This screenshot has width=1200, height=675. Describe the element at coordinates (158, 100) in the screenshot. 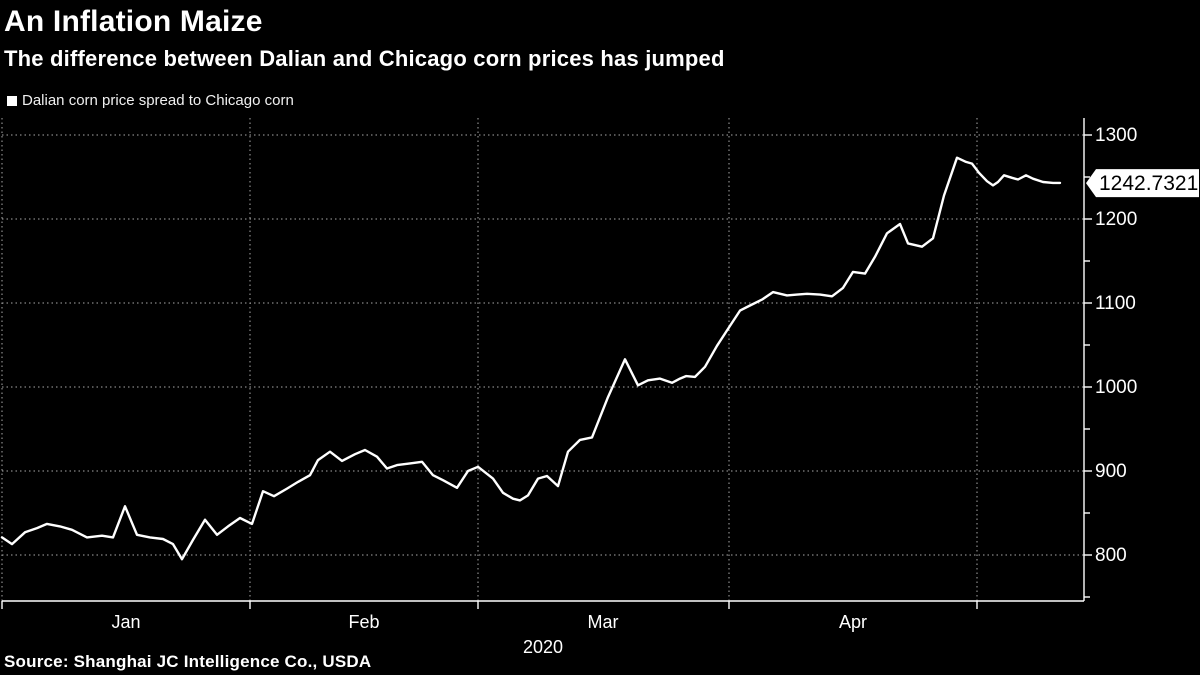

I see `legend-label: Dalian corn price spread to Chicago corn` at that location.